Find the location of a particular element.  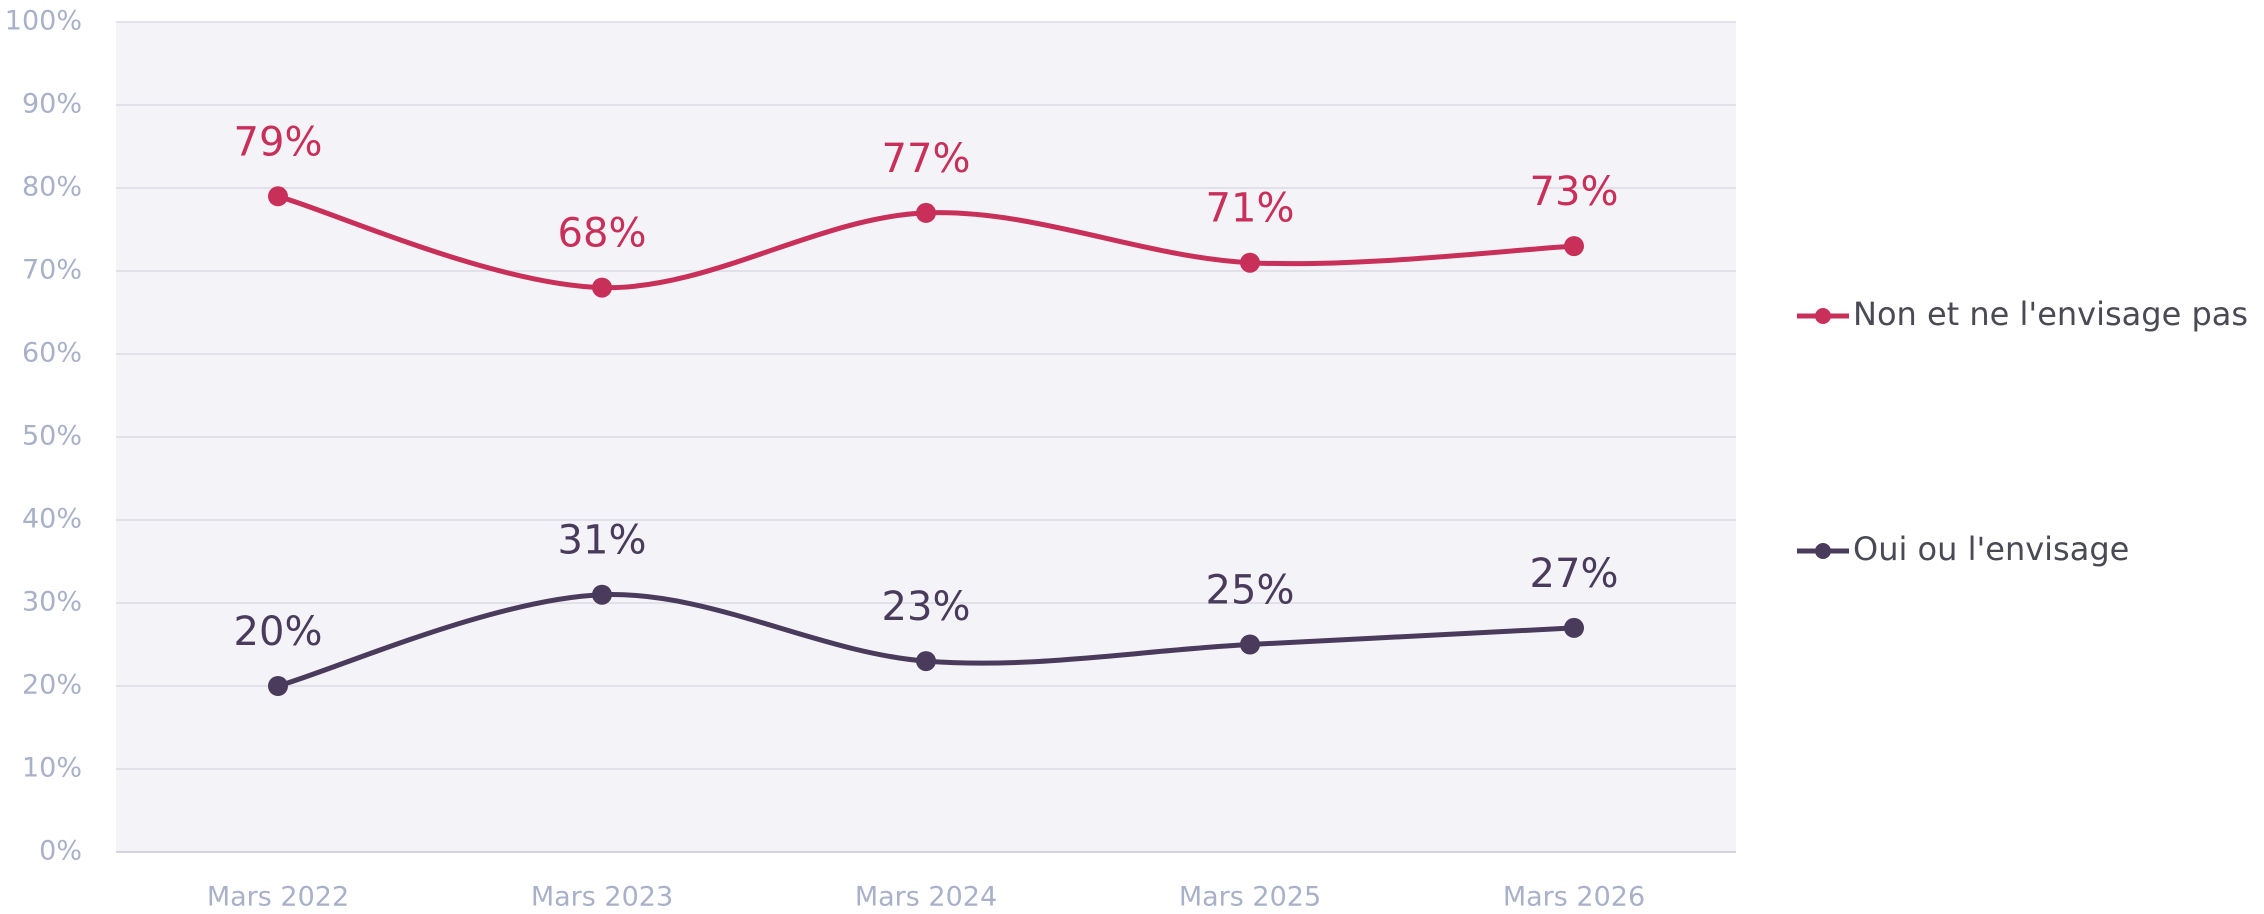

y-tick-label: 20% is located at coordinates (52, 685).